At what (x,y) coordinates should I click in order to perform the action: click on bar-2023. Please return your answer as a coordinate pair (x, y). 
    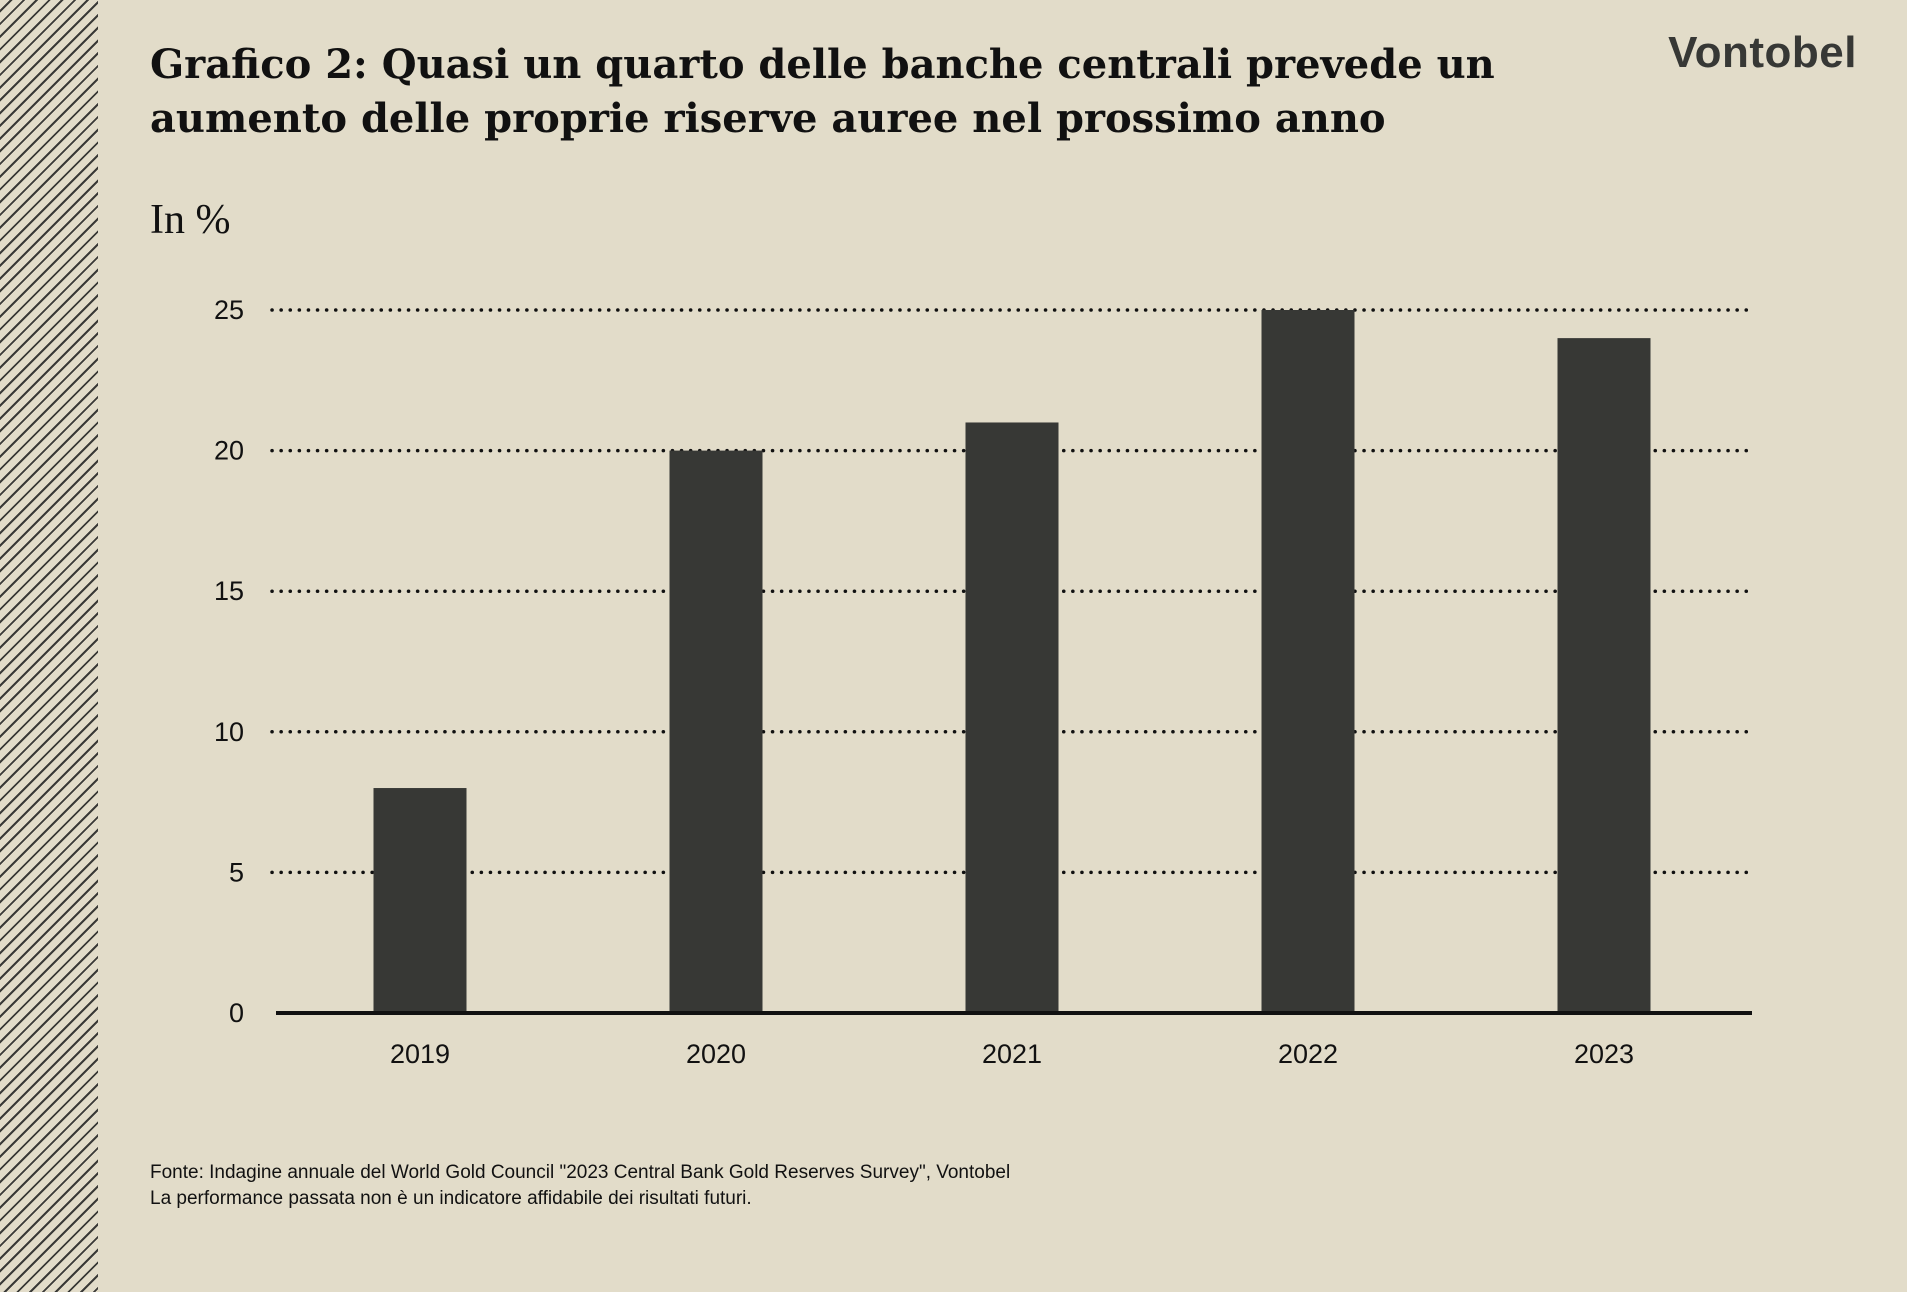
    Looking at the image, I should click on (1604, 675).